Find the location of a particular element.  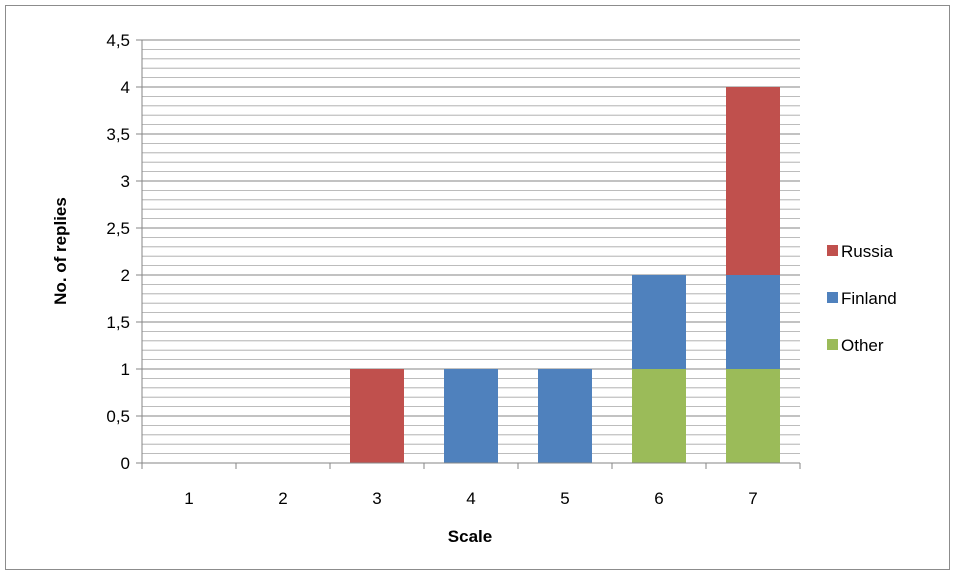

y-tick-label: 1 is located at coordinates (125, 369).